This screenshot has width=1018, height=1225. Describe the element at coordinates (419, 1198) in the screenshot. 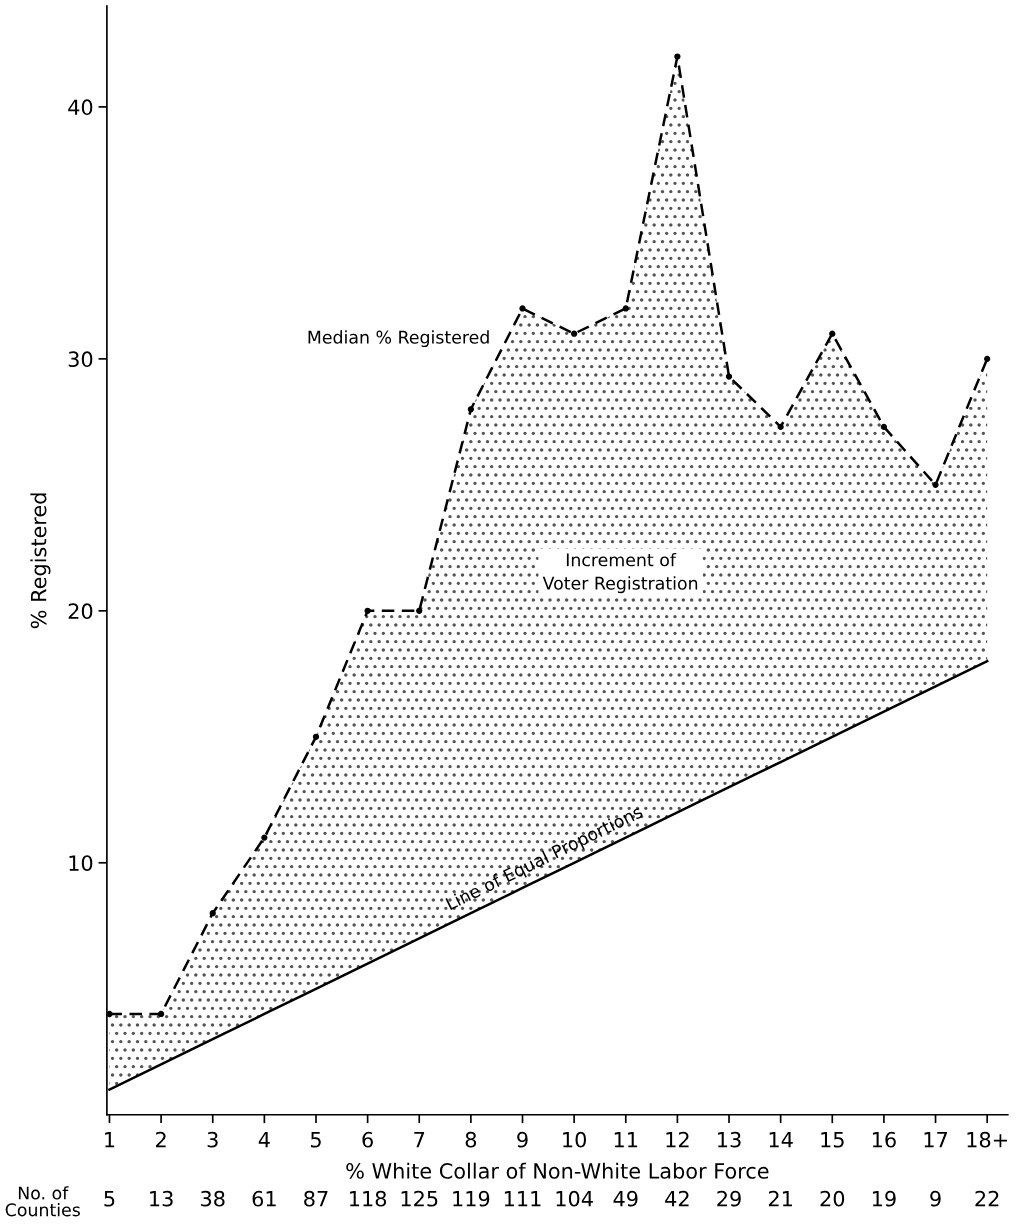

I see `text: 125` at that location.